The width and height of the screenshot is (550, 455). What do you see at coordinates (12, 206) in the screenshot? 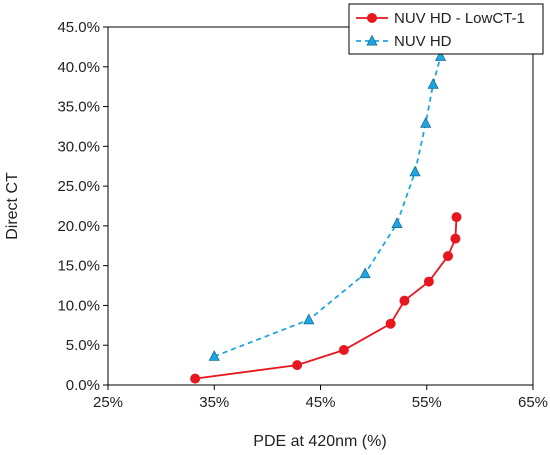
I see `y-axis-title: Direct CT` at bounding box center [12, 206].